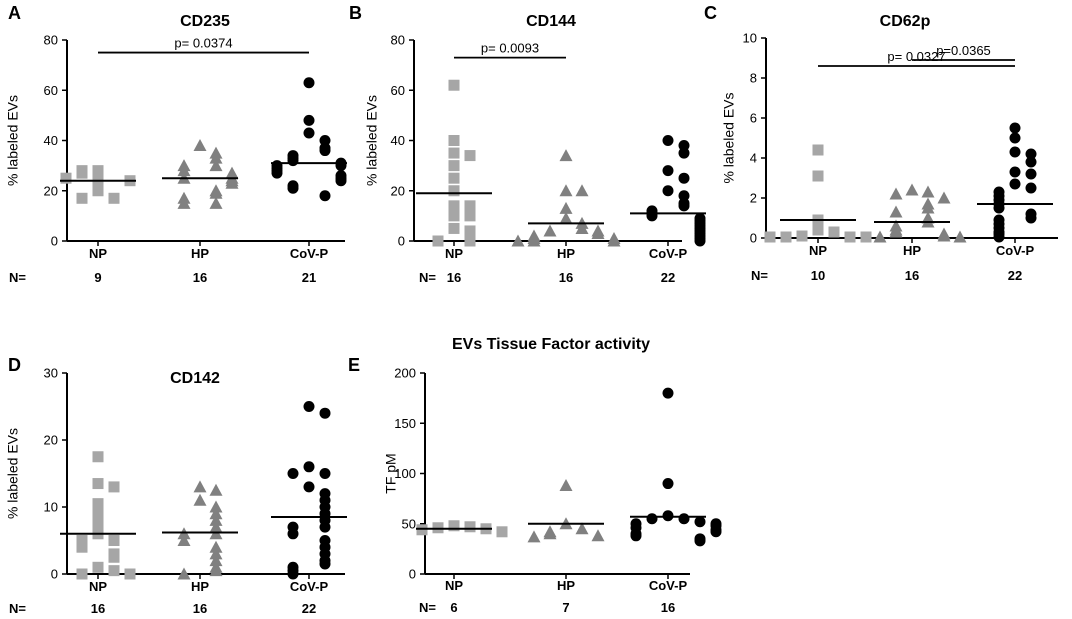 The height and width of the screenshot is (619, 1072). Describe the element at coordinates (750, 38) in the screenshot. I see `y-tick-label: 10` at that location.